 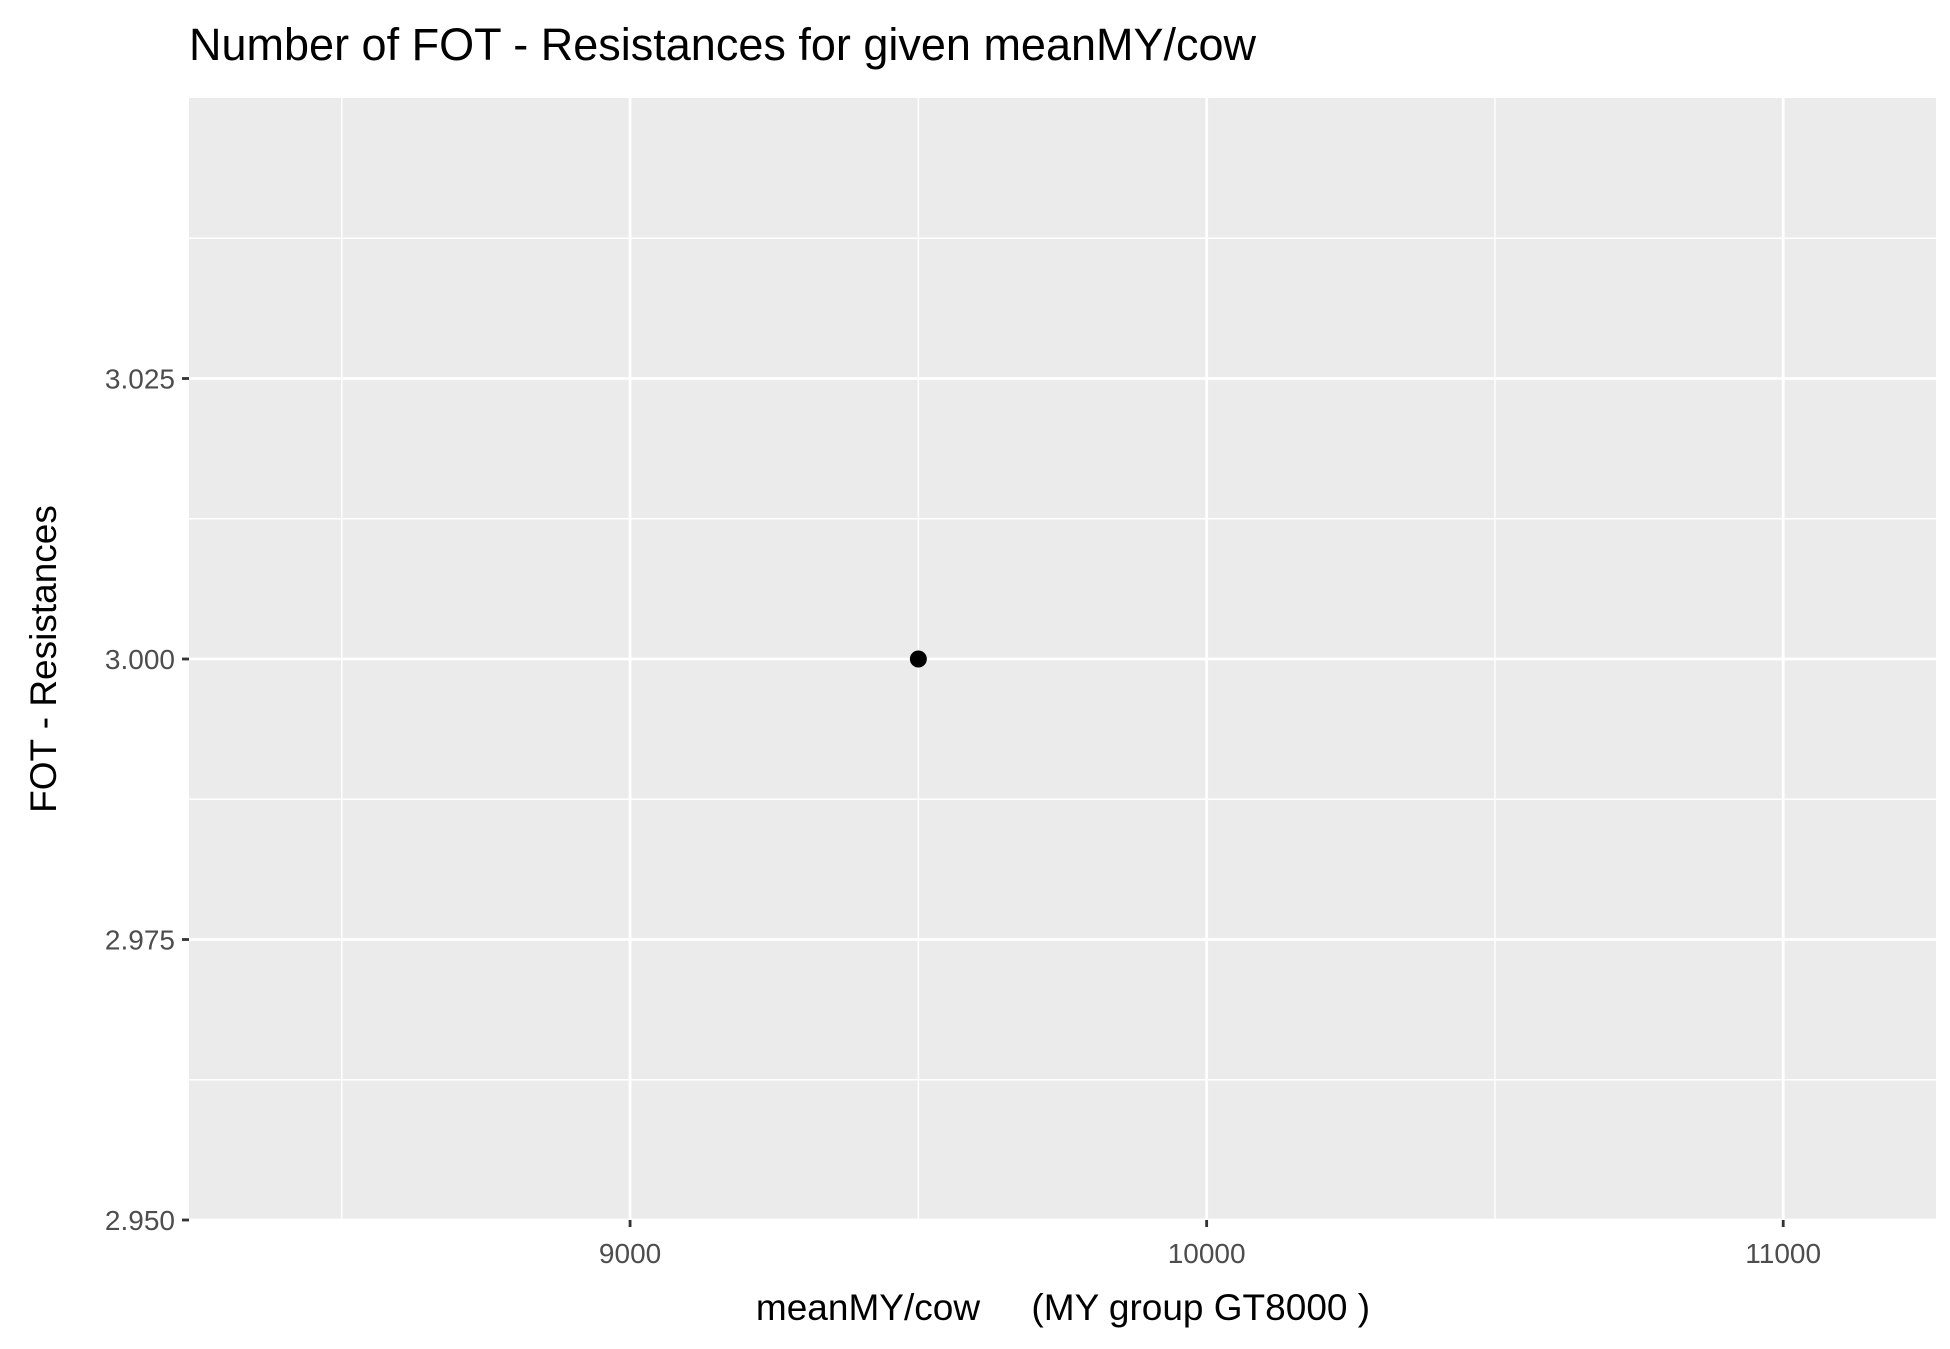 I want to click on x-axis-title: meanMY/cow (MY group GT8000 ), so click(x=1063, y=1307).